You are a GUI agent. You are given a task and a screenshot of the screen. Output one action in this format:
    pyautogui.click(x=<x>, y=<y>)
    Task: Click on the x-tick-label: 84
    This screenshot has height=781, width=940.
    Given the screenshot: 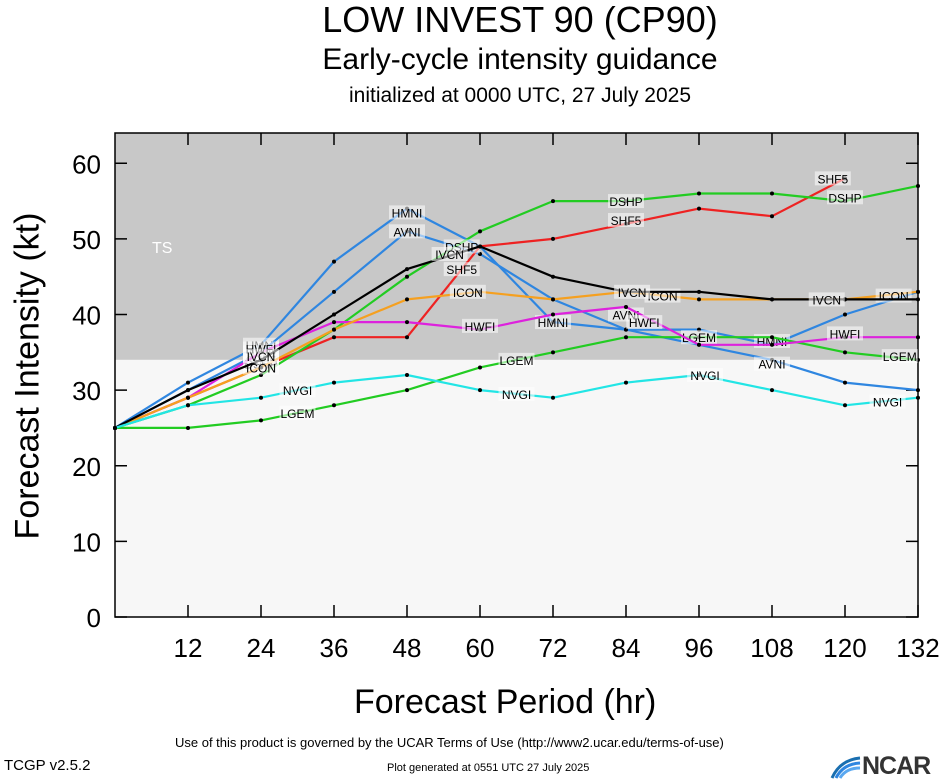 What is the action you would take?
    pyautogui.click(x=626, y=648)
    